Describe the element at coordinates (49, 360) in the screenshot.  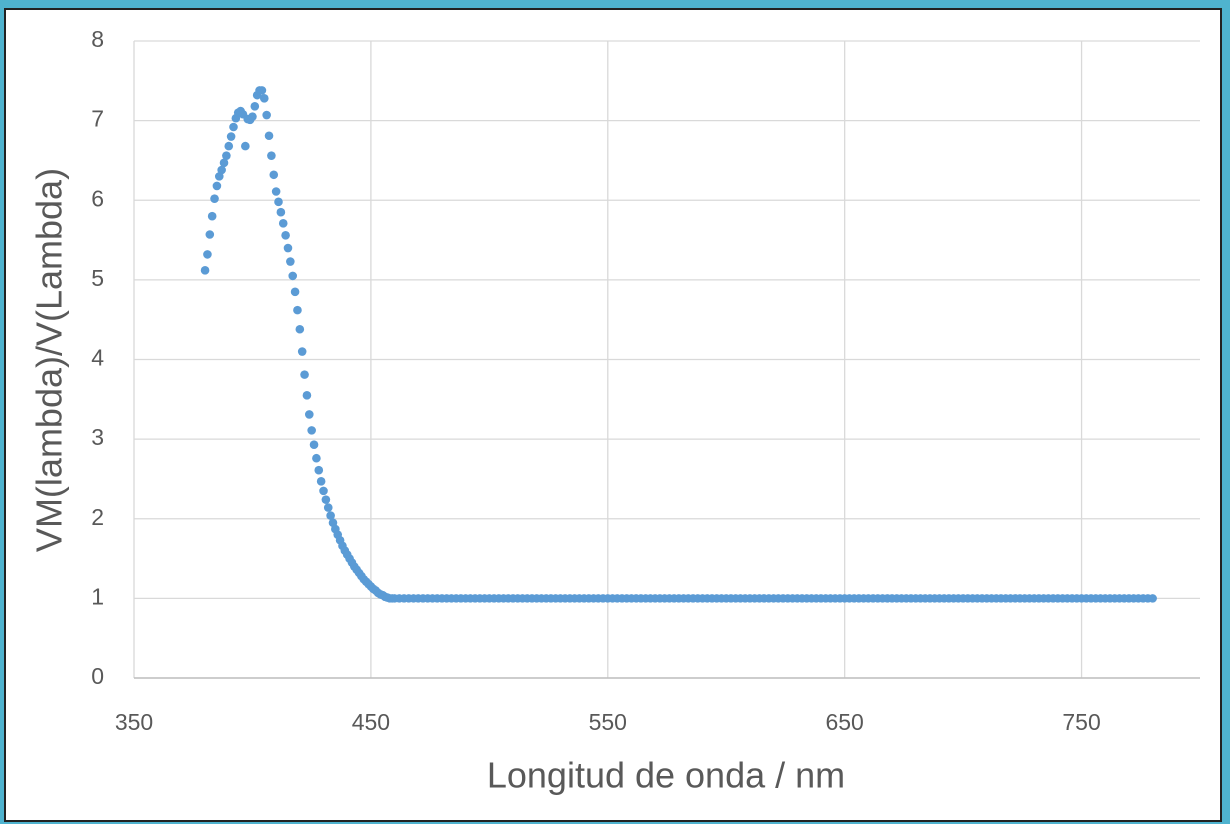
I see `y-axis-title: VM(lambda)/V(Lambda)` at that location.